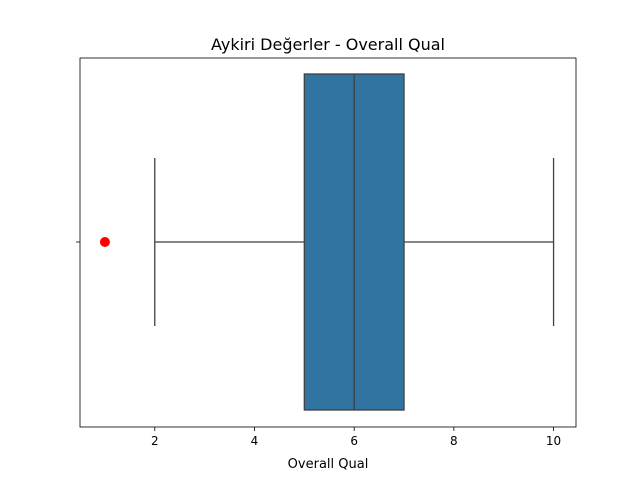 This screenshot has width=640, height=480. I want to click on outlier-layer, so click(104, 242).